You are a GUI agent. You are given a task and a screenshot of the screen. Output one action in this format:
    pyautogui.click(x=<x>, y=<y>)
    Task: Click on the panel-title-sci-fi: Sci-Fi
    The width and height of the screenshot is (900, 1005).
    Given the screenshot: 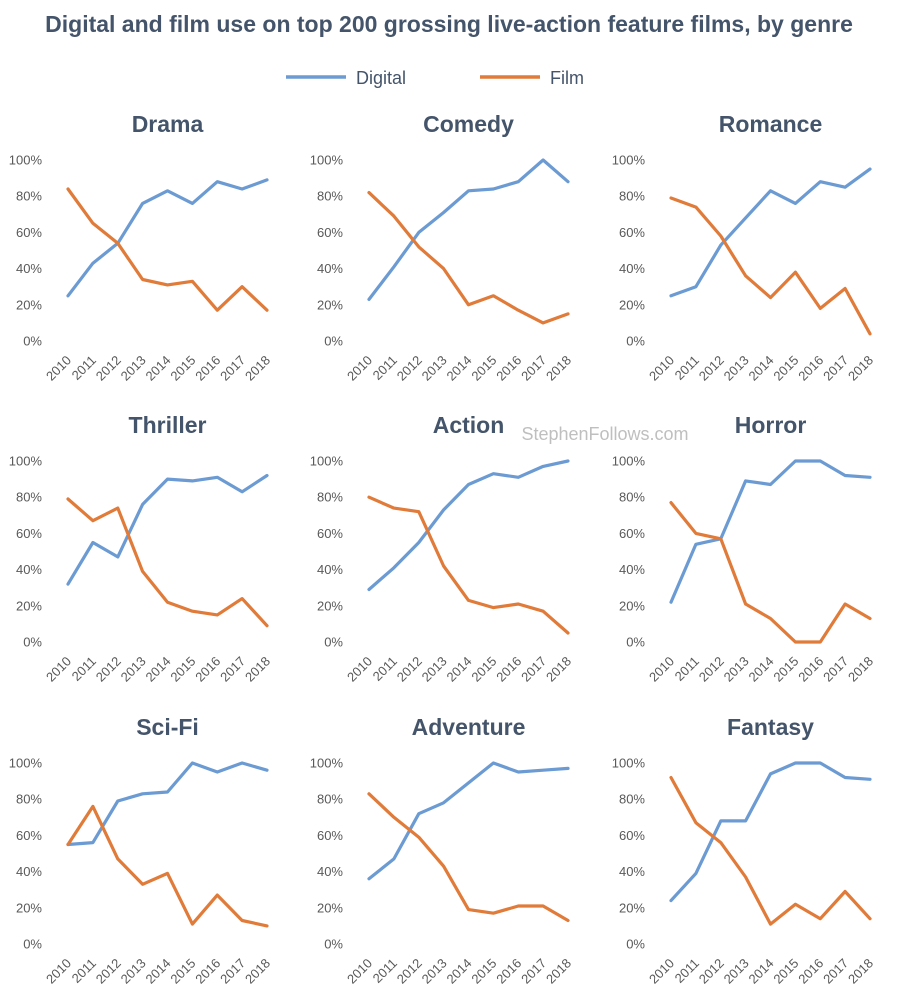 What is the action you would take?
    pyautogui.click(x=167, y=727)
    